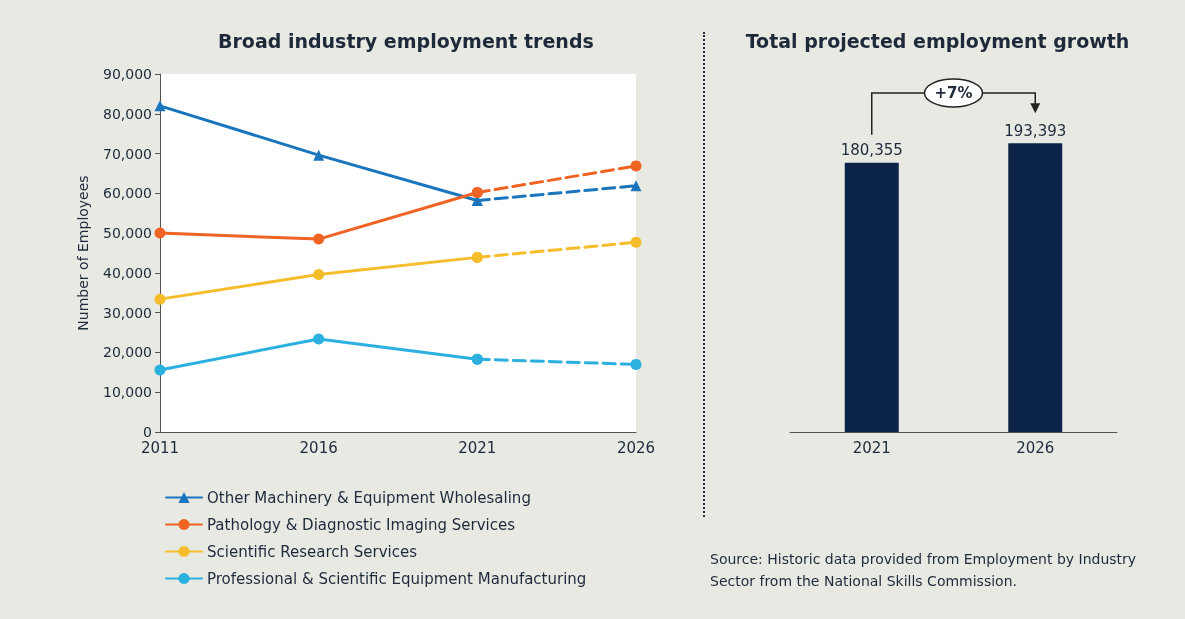 This screenshot has height=619, width=1185. I want to click on text: +7%, so click(953, 93).